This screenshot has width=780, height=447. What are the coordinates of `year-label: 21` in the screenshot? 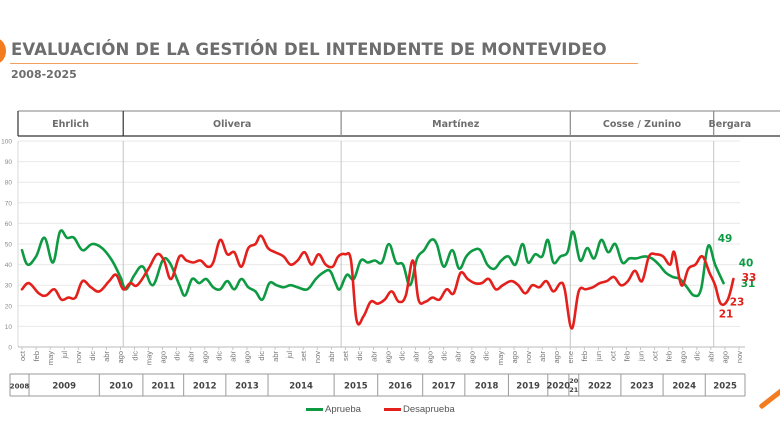 It's located at (574, 390).